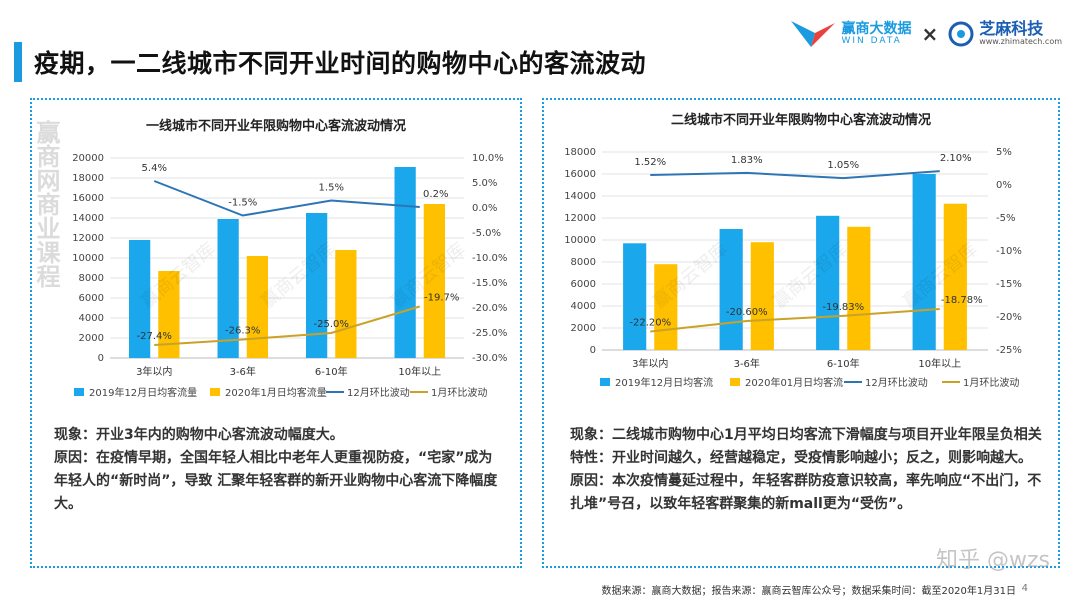 The image size is (1080, 608). What do you see at coordinates (489, 283) in the screenshot?
I see `y2-tick-label: -15.0%` at bounding box center [489, 283].